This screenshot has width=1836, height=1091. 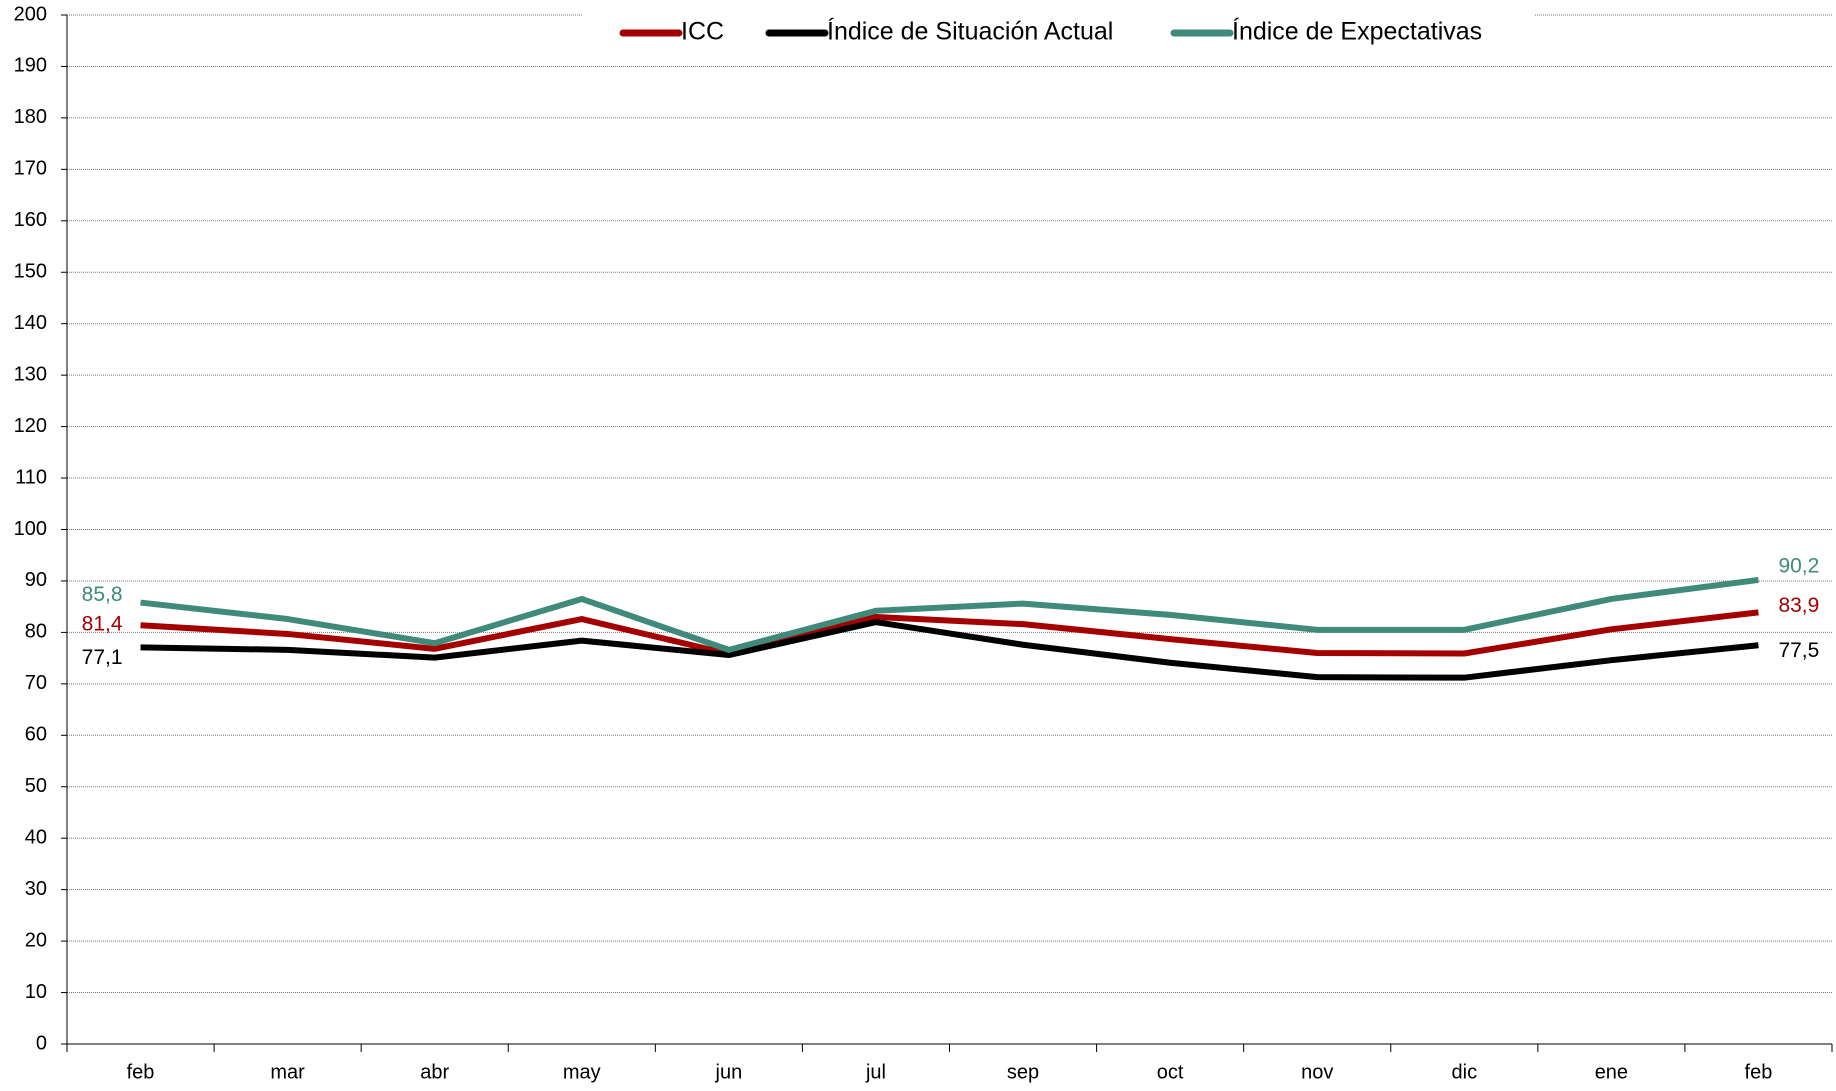 I want to click on x-tick-label: nov, so click(x=1317, y=1072).